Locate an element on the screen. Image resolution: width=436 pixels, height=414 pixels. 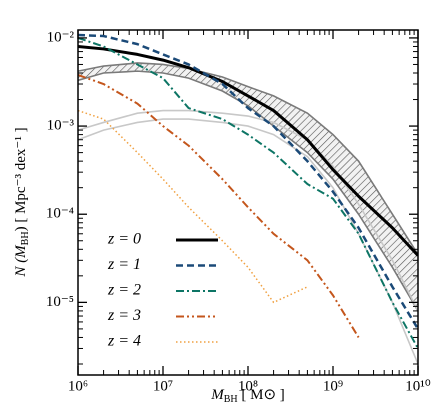
x-tick-label: 10⁹ is located at coordinates (333, 386).